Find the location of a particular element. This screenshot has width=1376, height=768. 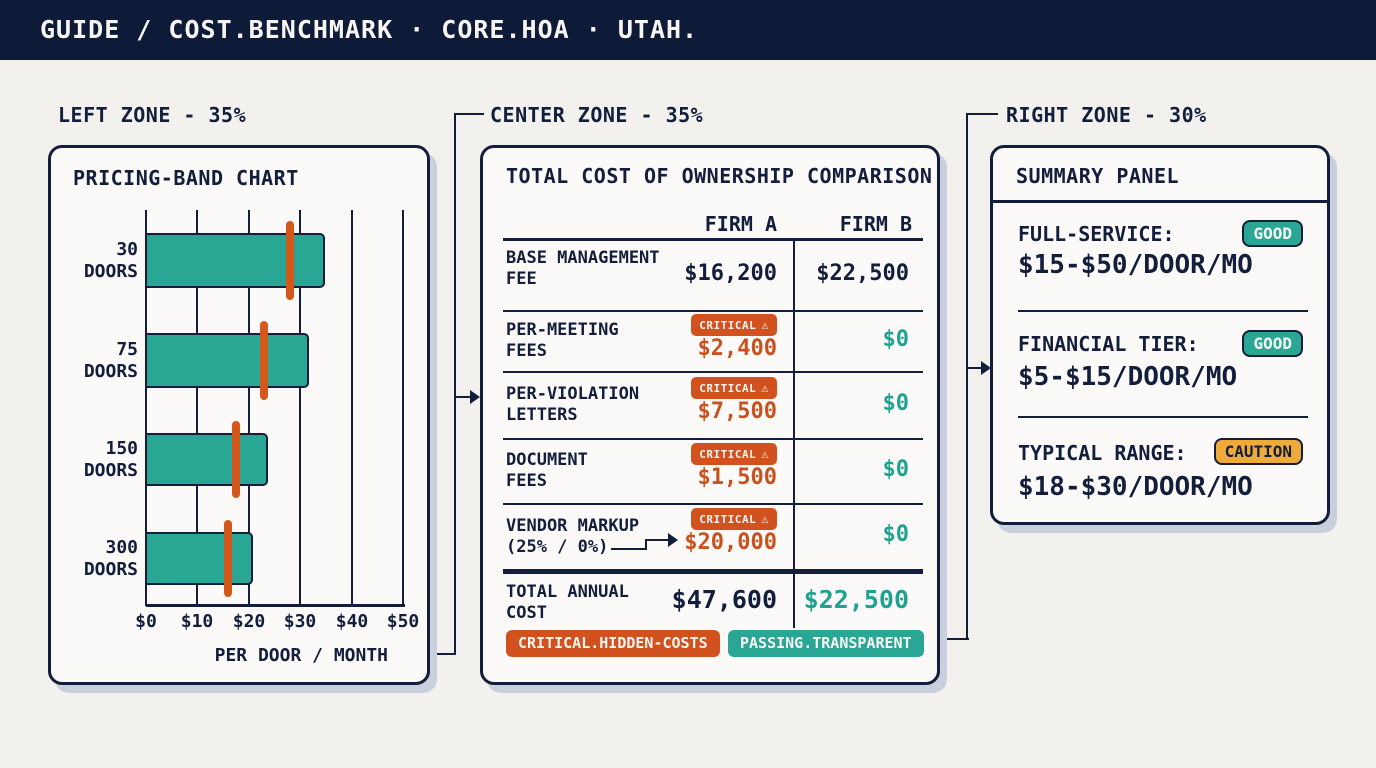

row-value-firm-a: $7,500 is located at coordinates (737, 411).